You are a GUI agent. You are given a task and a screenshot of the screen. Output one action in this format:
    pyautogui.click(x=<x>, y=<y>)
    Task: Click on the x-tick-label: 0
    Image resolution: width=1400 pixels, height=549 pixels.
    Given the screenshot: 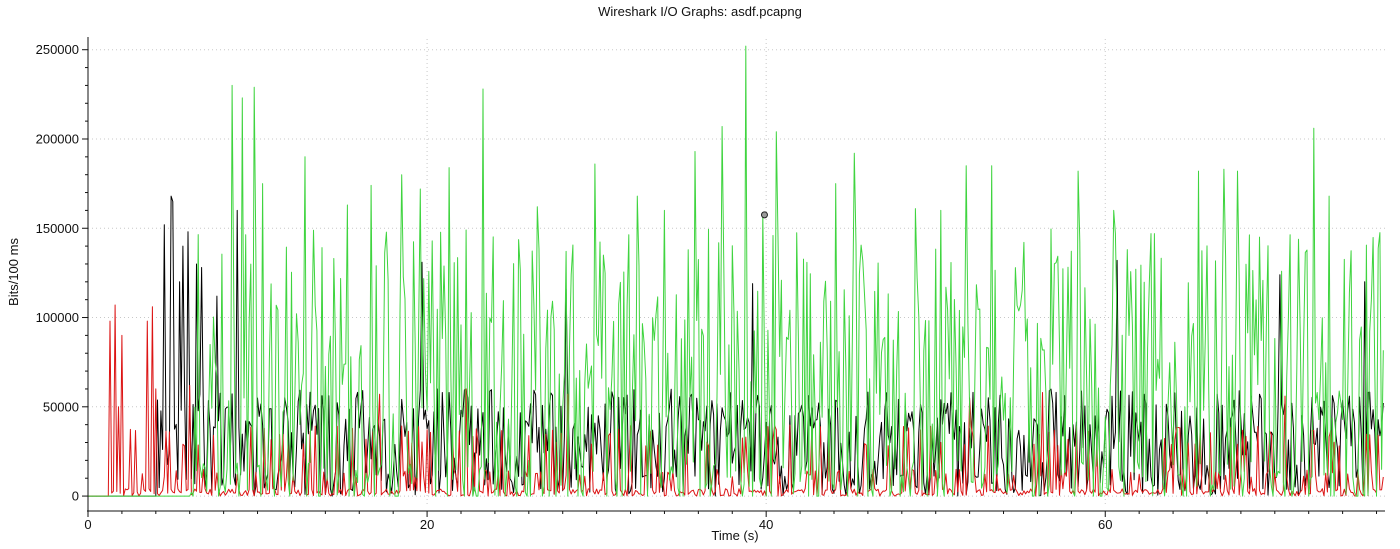 What is the action you would take?
    pyautogui.click(x=87, y=524)
    